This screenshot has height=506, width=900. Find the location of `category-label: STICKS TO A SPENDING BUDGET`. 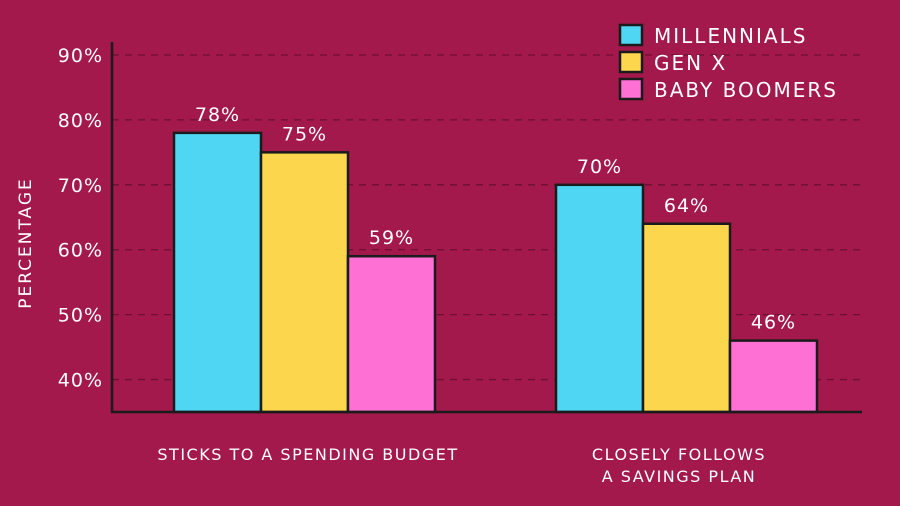

category-label: STICKS TO A SPENDING BUDGET is located at coordinates (307, 454).